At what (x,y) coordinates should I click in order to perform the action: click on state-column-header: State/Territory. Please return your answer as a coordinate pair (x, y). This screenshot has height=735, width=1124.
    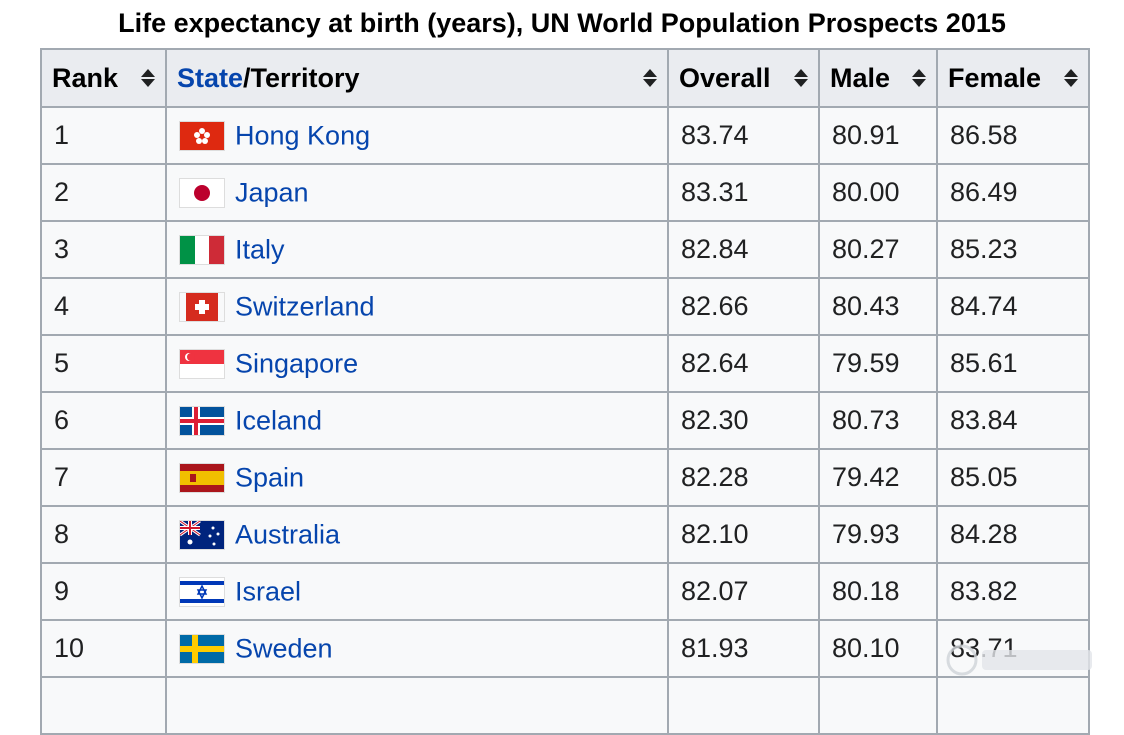
    Looking at the image, I should click on (417, 78).